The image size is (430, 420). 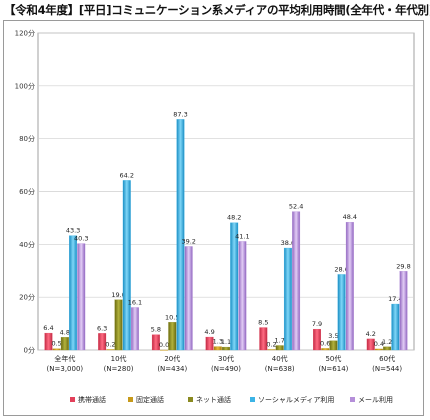 What do you see at coordinates (27, 191) in the screenshot?
I see `y-tick-label: 60分` at bounding box center [27, 191].